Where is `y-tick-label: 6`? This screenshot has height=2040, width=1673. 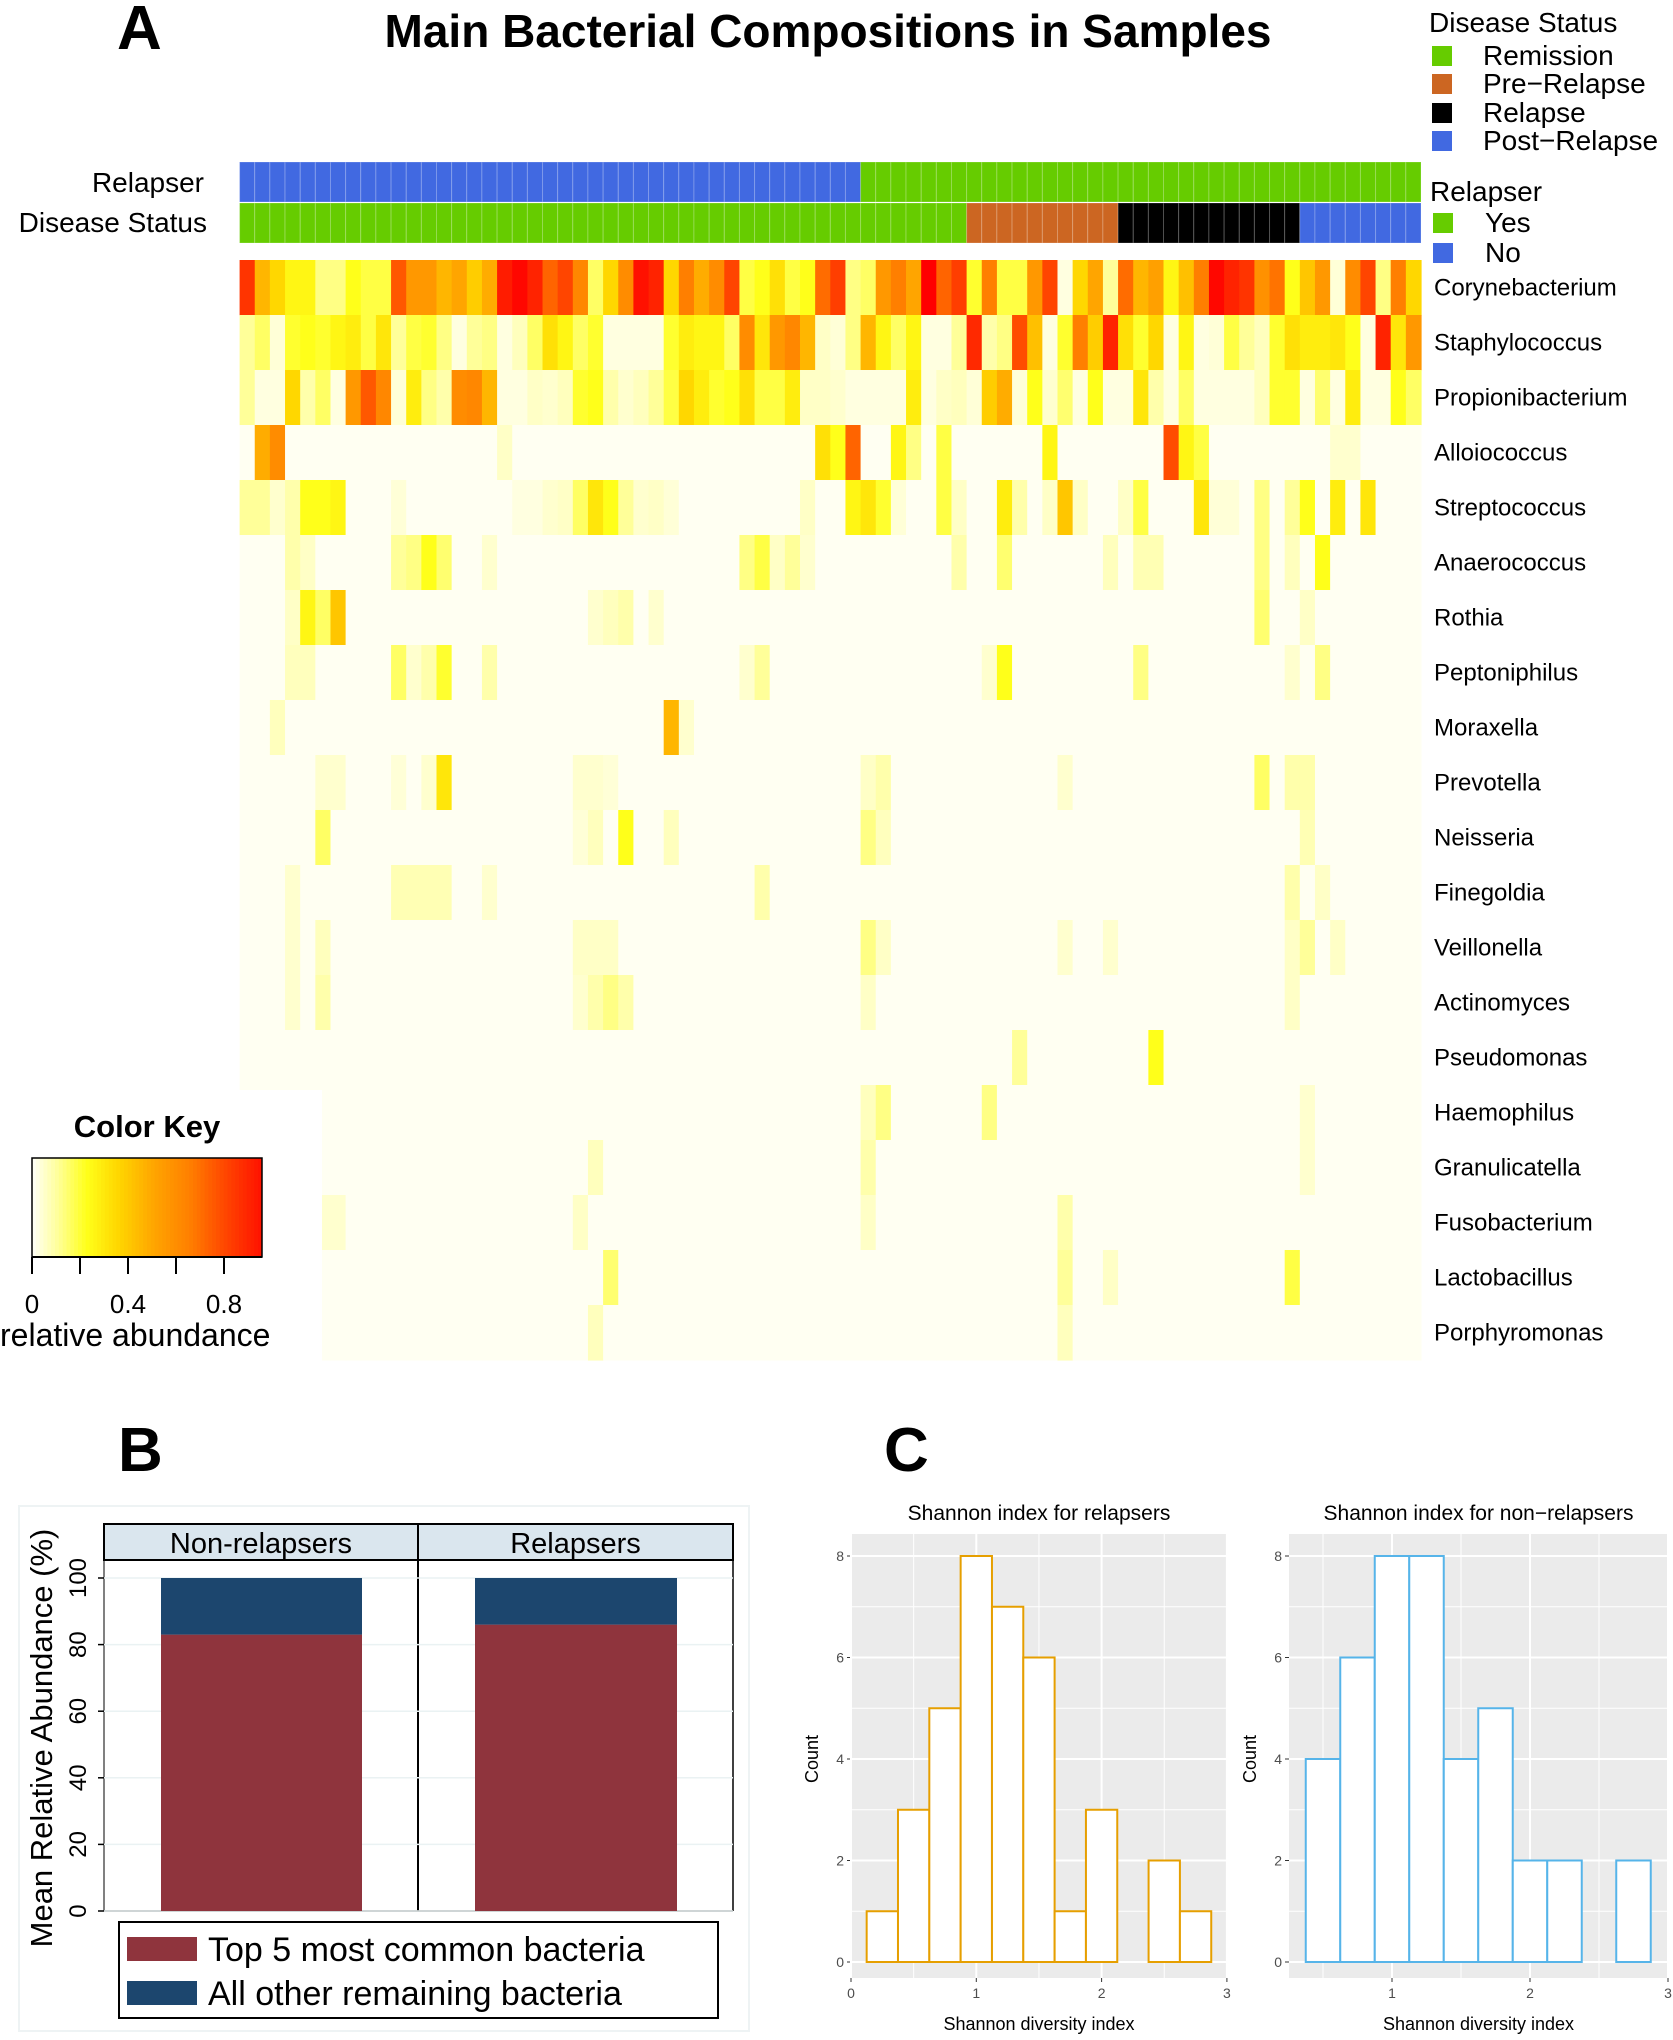
y-tick-label: 6 is located at coordinates (840, 1658).